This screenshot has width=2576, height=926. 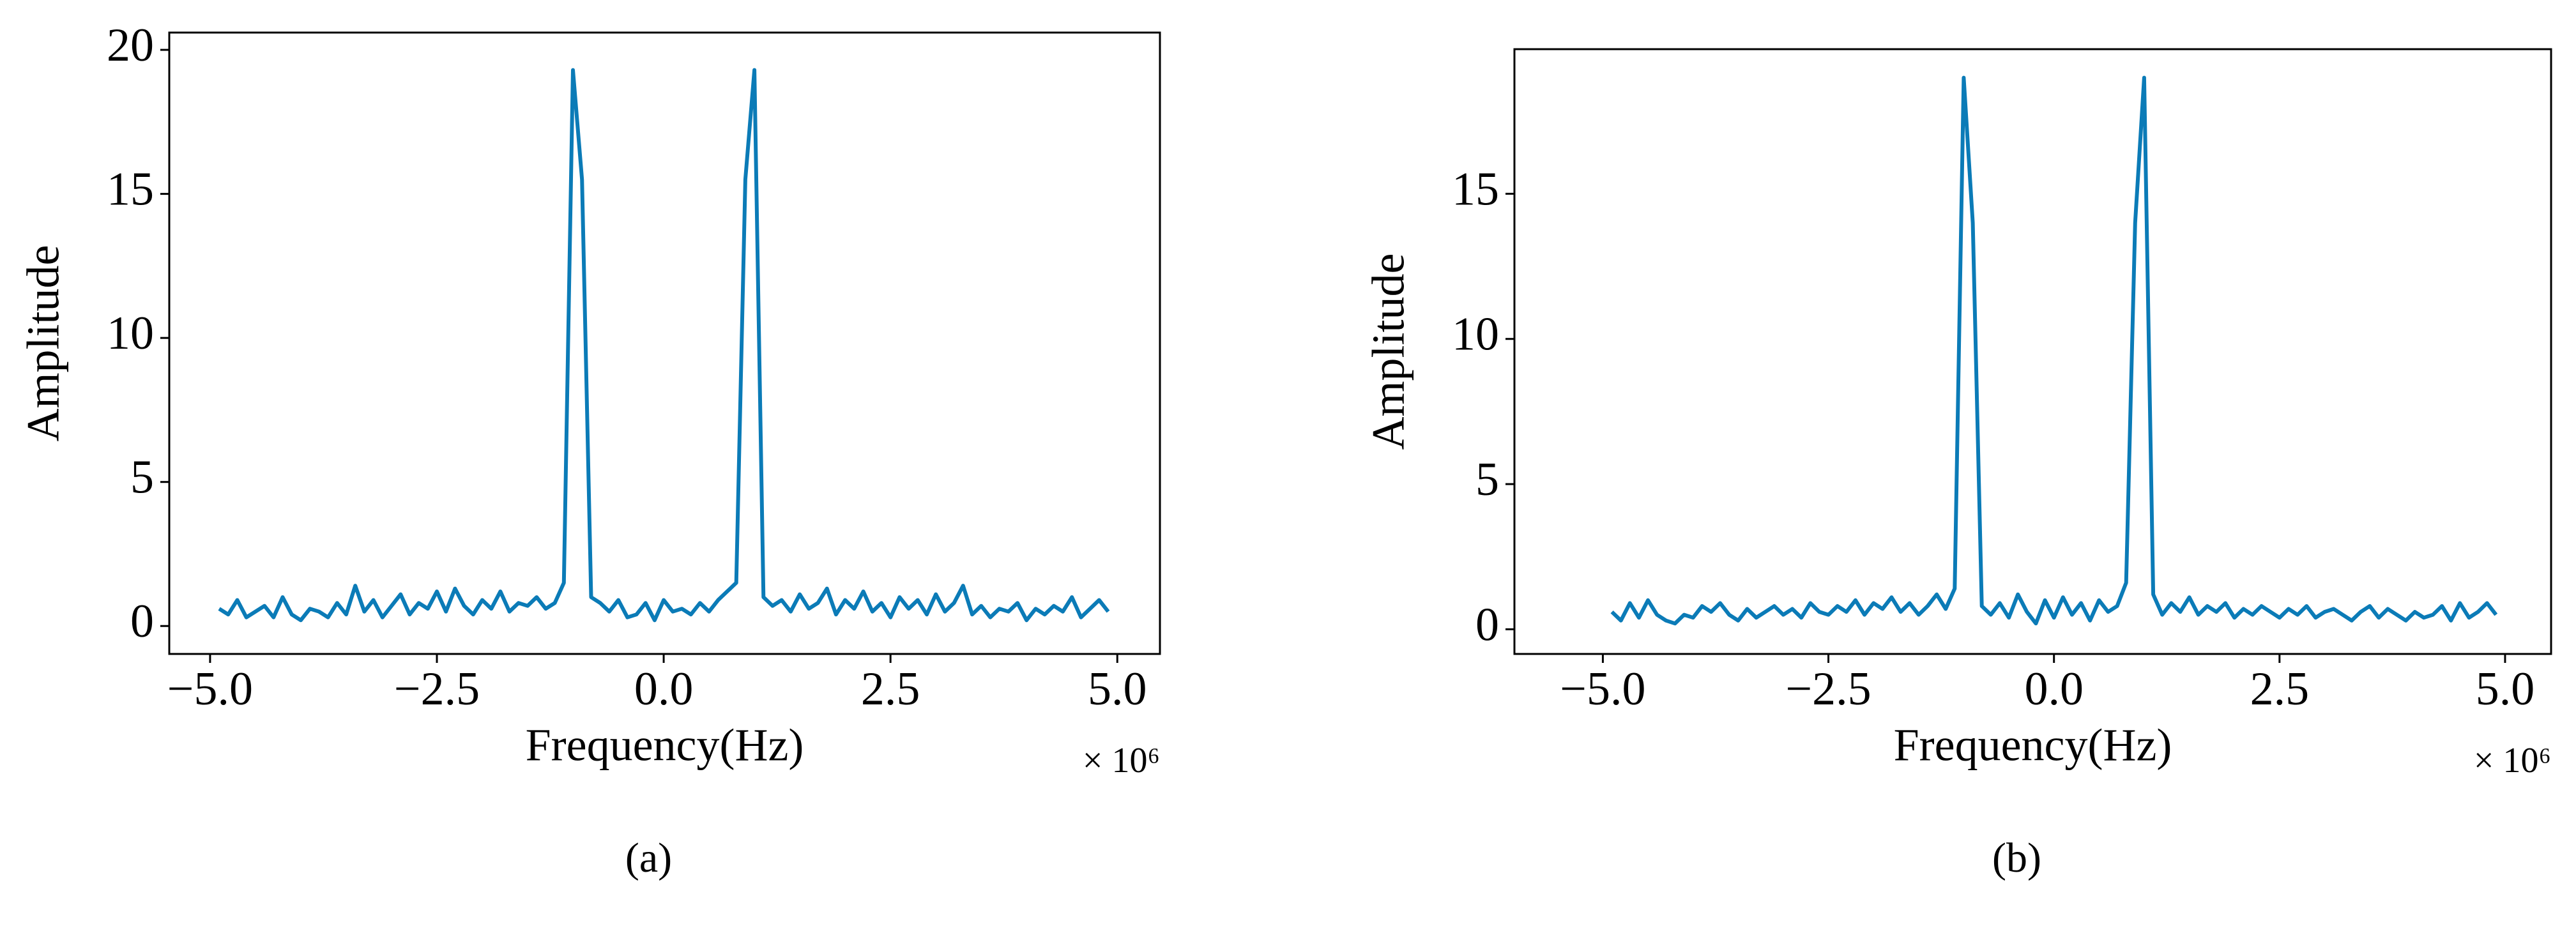 What do you see at coordinates (130, 45) in the screenshot?
I see `y-tick-label: 20` at bounding box center [130, 45].